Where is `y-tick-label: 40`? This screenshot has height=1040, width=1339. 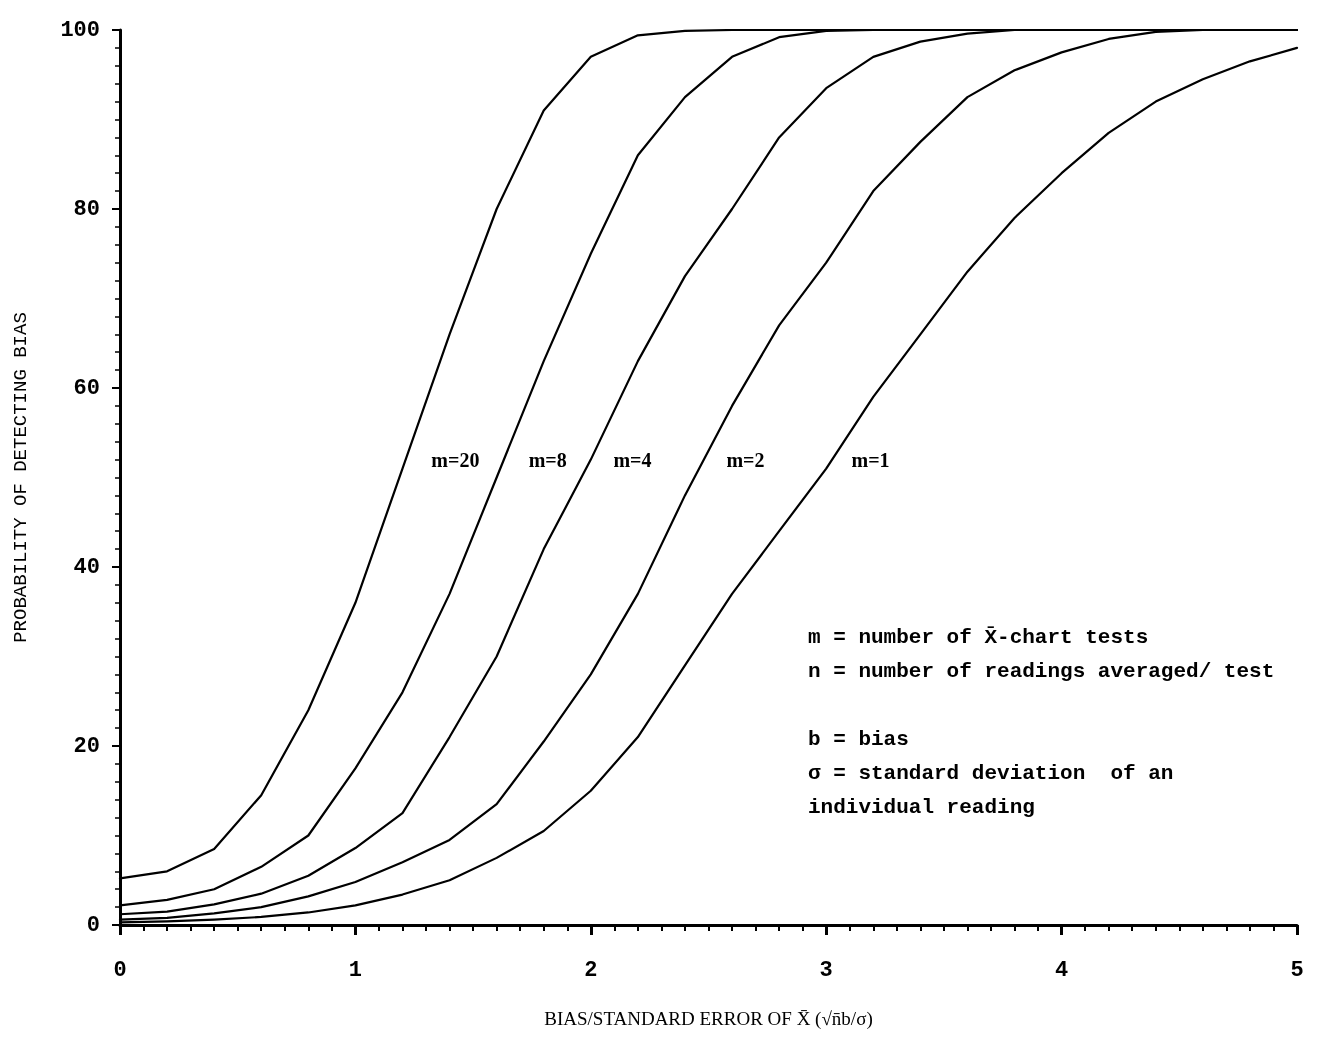 y-tick-label: 40 is located at coordinates (86, 567).